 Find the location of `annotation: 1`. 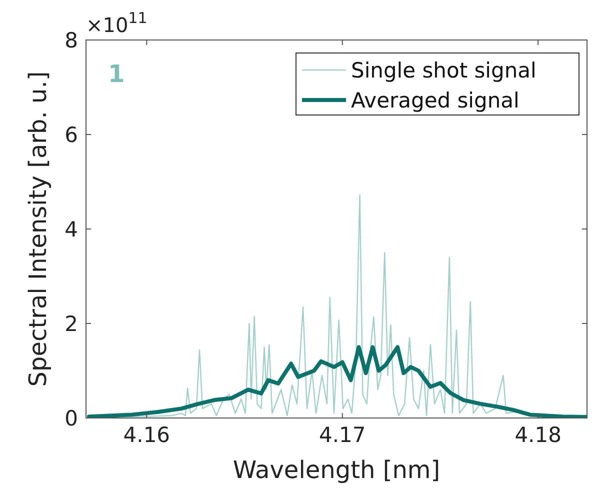

annotation: 1 is located at coordinates (116, 74).